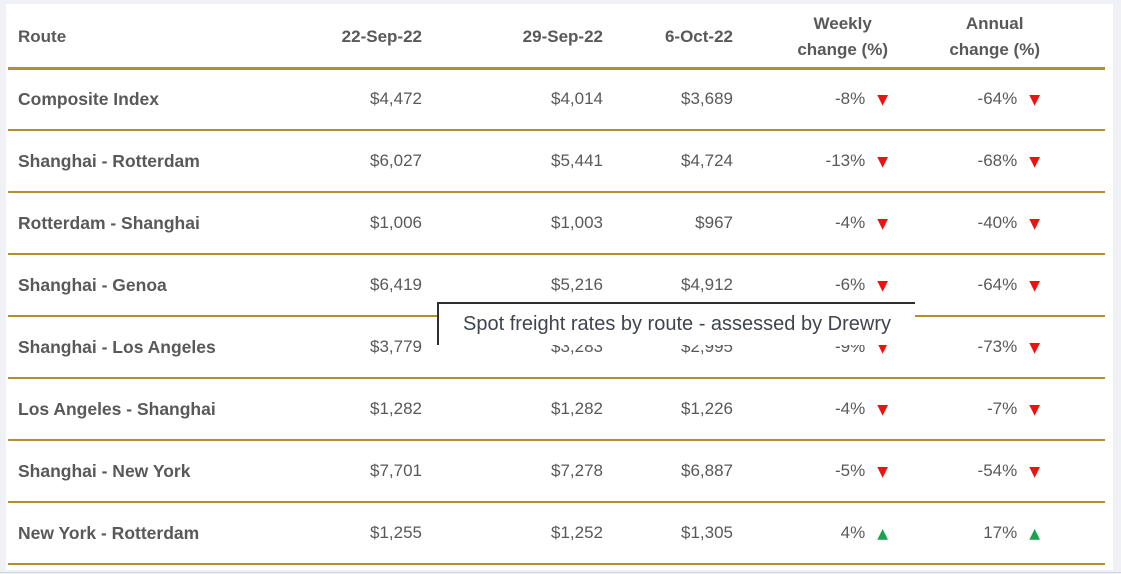 Image resolution: width=1121 pixels, height=574 pixels. Describe the element at coordinates (842, 23) in the screenshot. I see `weekly-change-label-line1: Weekly` at that location.